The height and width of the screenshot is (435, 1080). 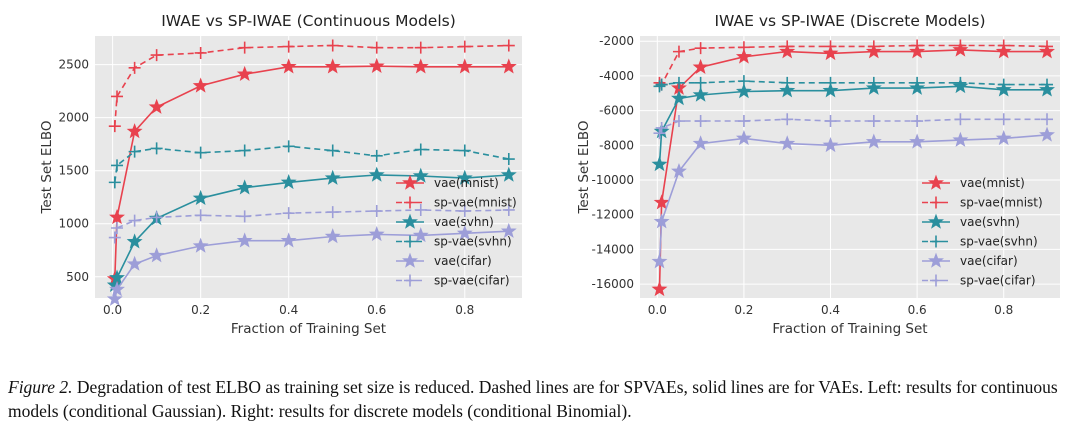 I want to click on y-tick-label: -10000, so click(x=612, y=180).